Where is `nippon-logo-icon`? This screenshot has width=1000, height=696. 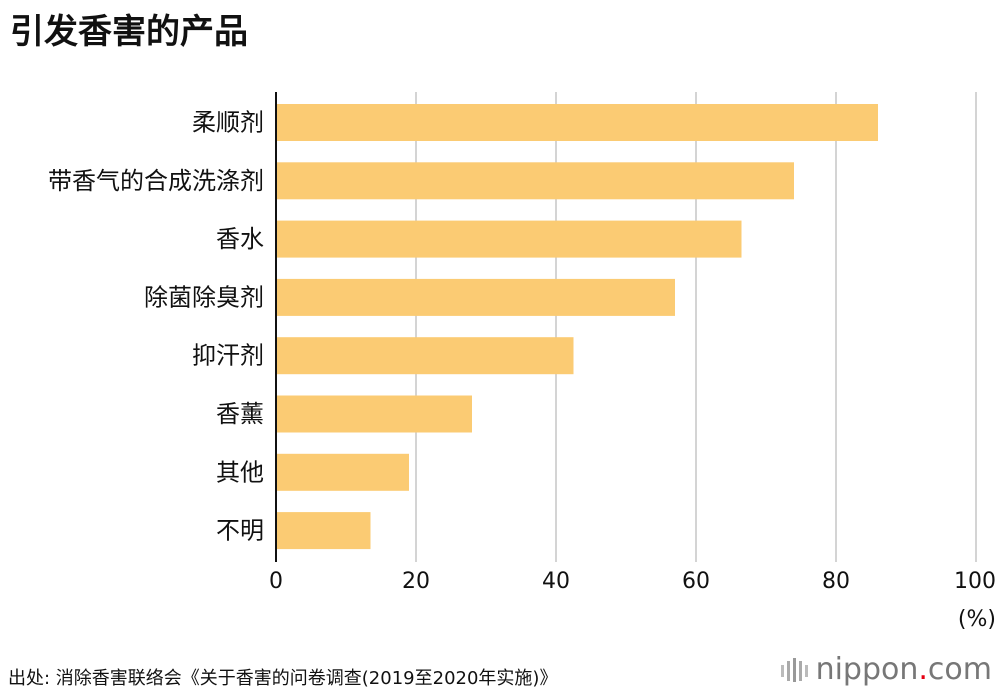
nippon-logo-icon is located at coordinates (794, 669).